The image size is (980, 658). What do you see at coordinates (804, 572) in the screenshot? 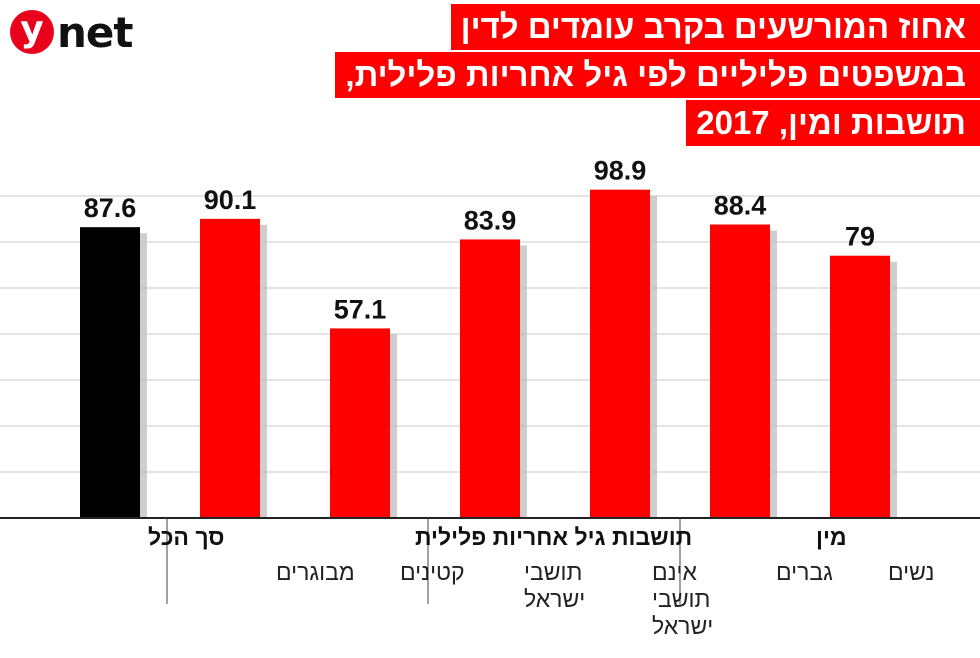
I see `category-label: גברים` at bounding box center [804, 572].